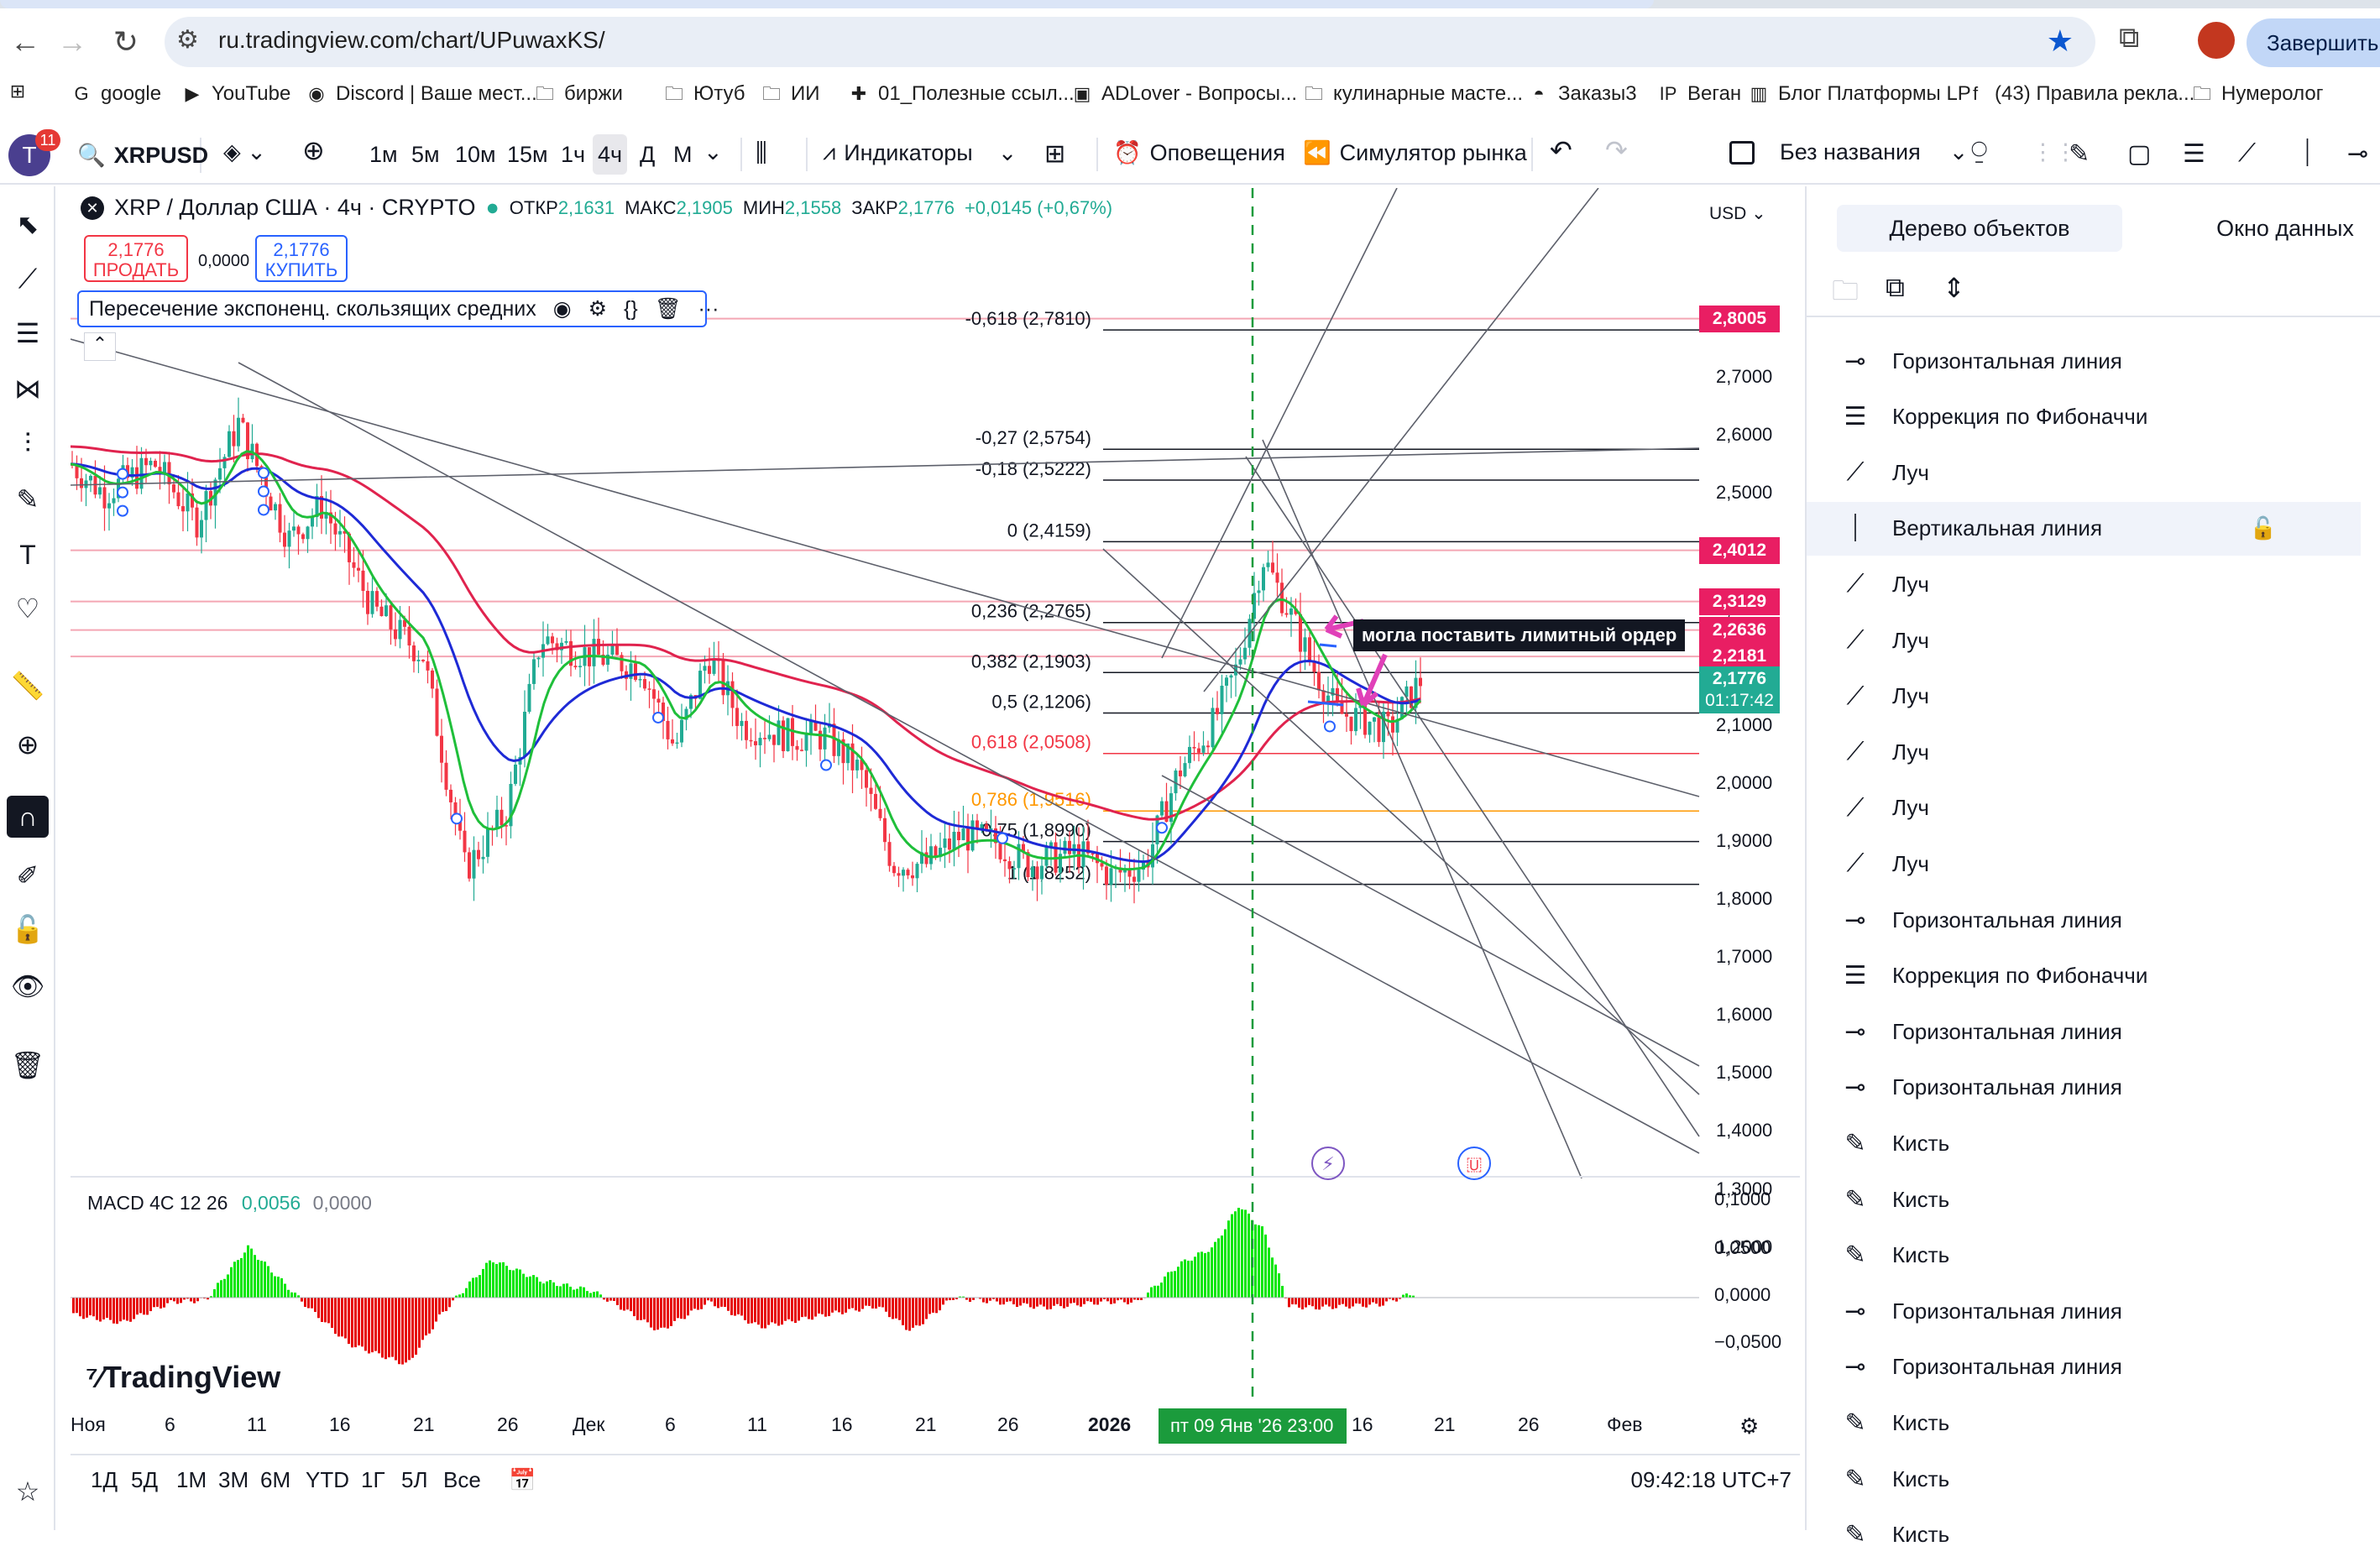  Describe the element at coordinates (244, 152) in the screenshot. I see `premium-diamond-icon: ◈ ⌄` at that location.